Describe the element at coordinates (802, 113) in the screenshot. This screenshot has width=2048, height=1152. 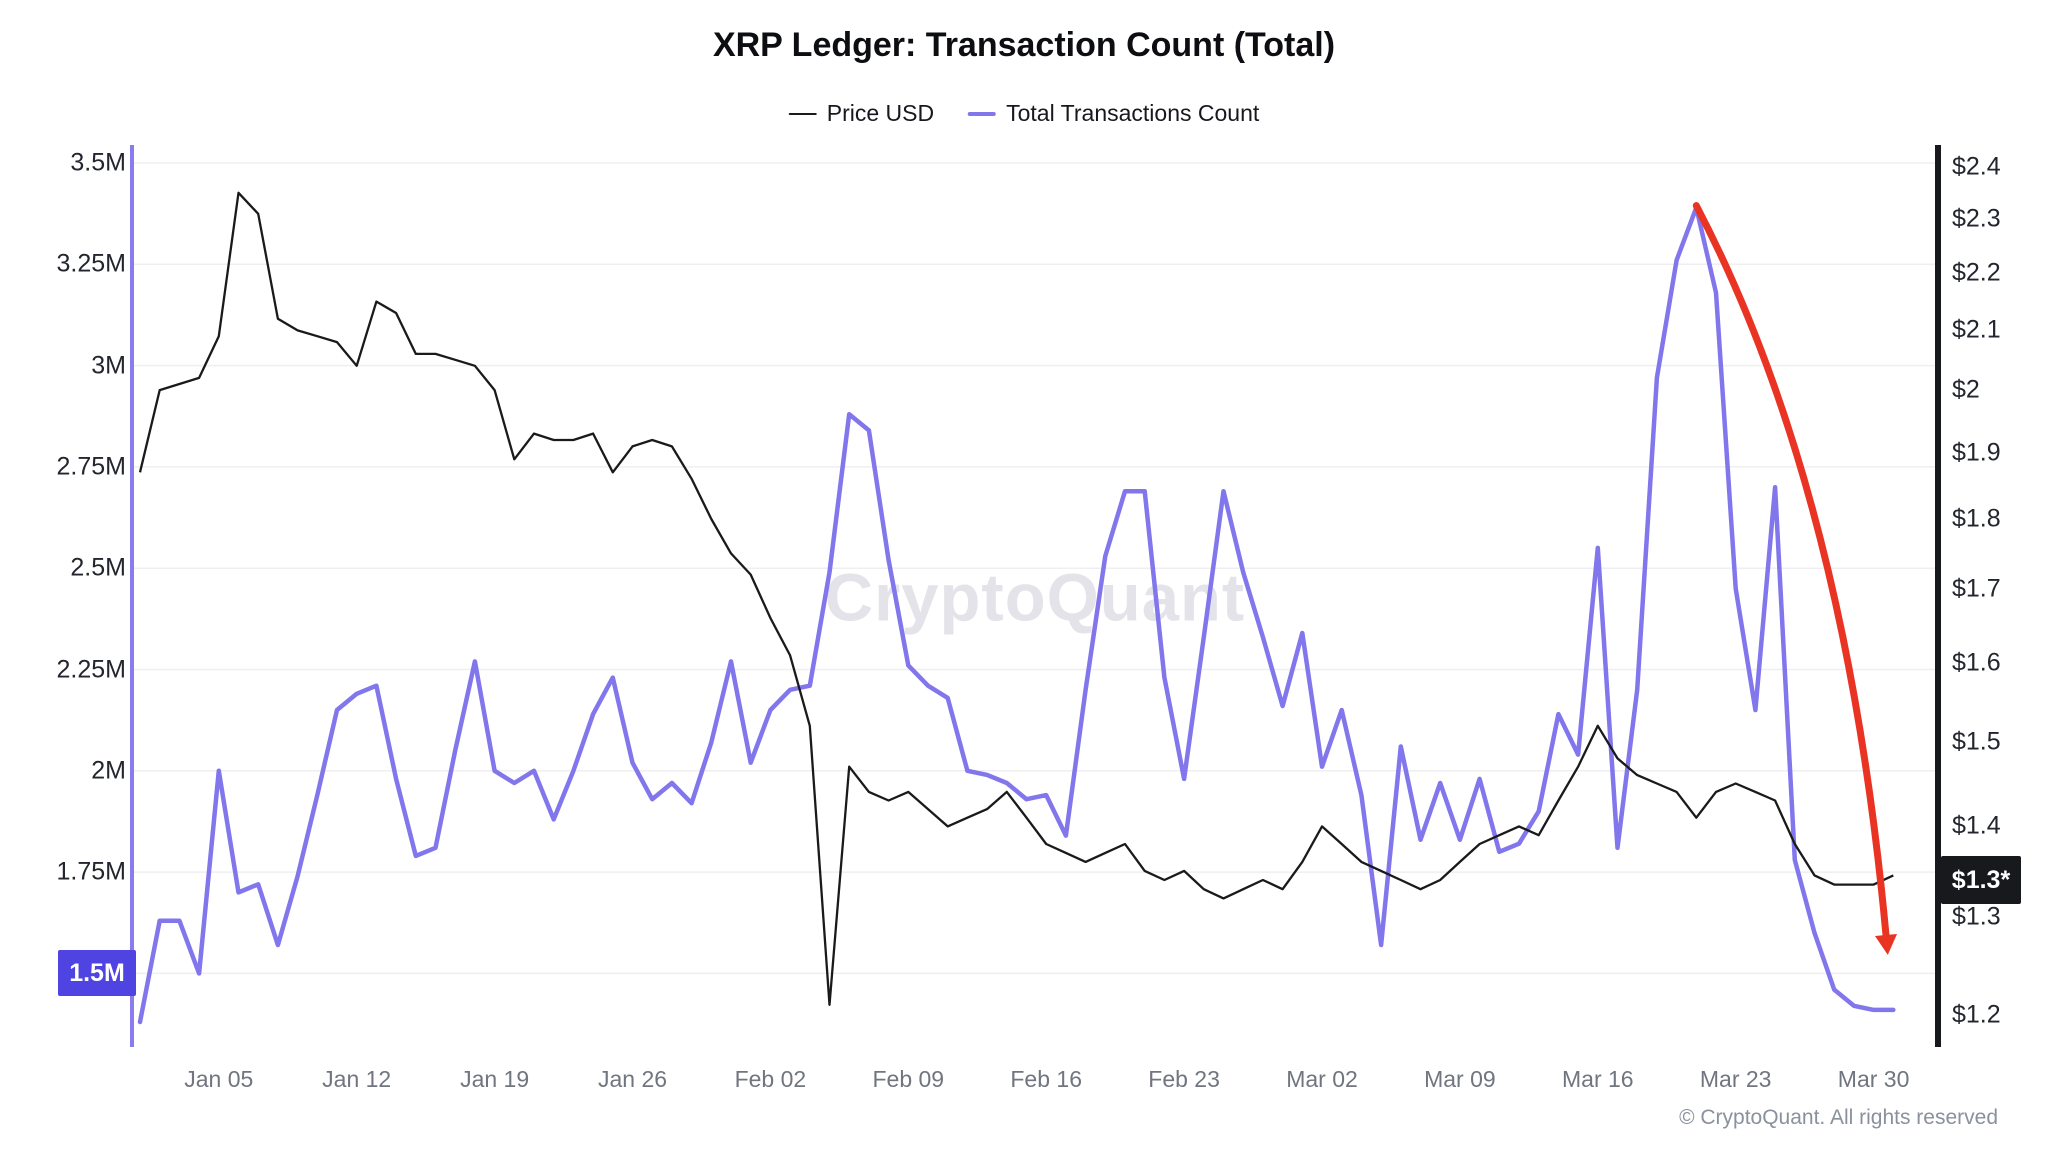
I see `price-line-swatch-icon` at that location.